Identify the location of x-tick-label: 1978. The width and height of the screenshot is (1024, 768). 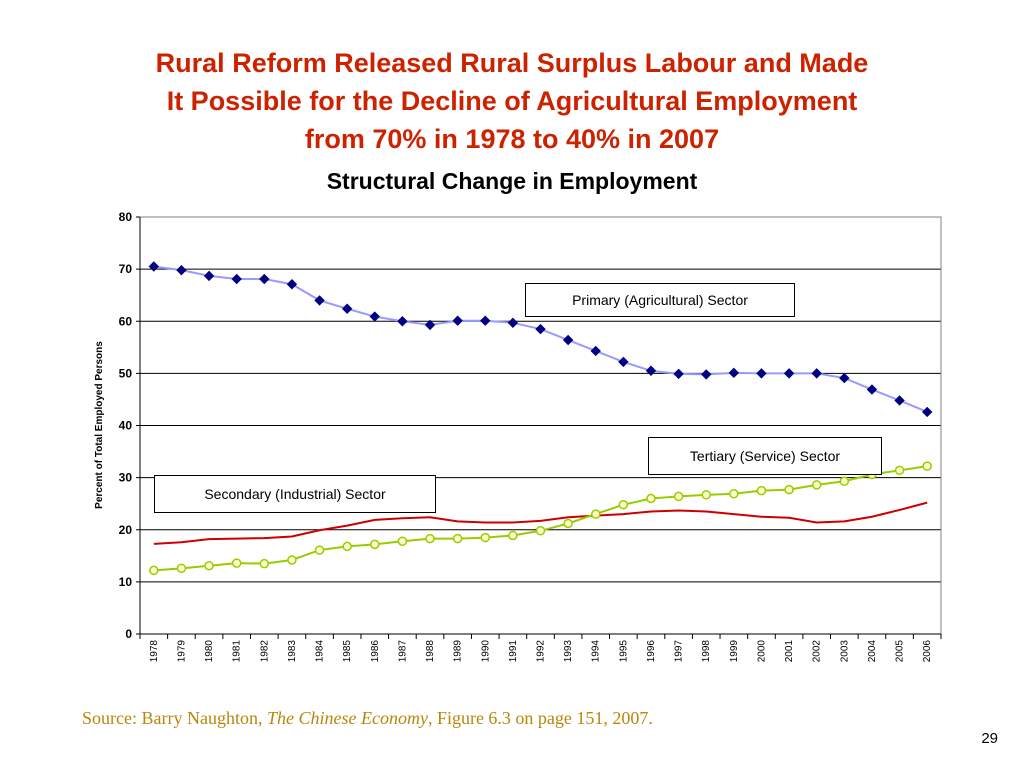
(154, 651).